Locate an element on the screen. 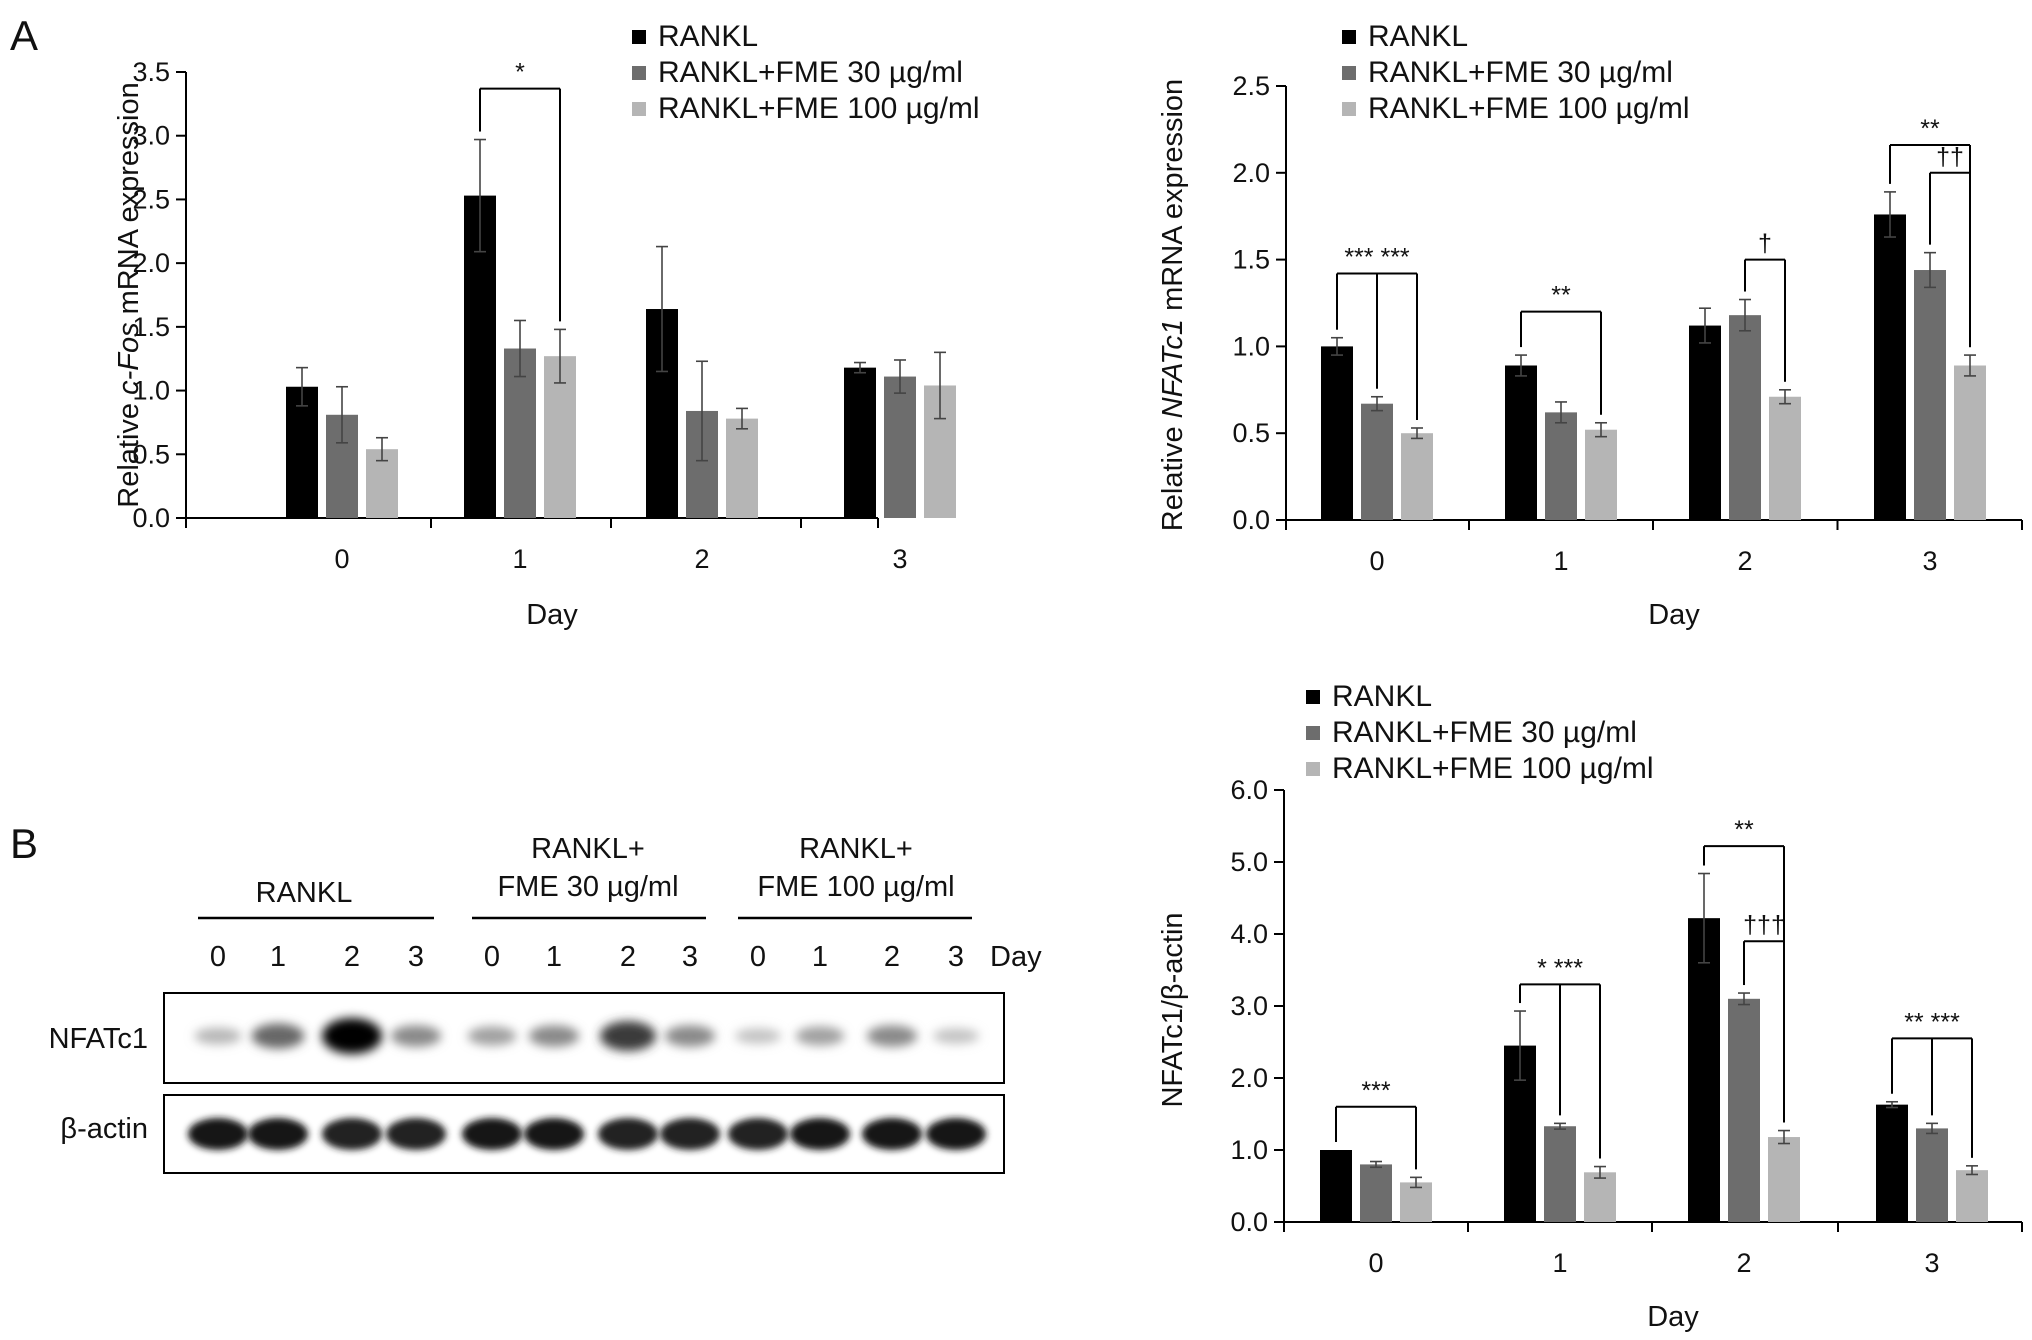 The height and width of the screenshot is (1340, 2032). x-axis-label: Day is located at coordinates (1674, 615).